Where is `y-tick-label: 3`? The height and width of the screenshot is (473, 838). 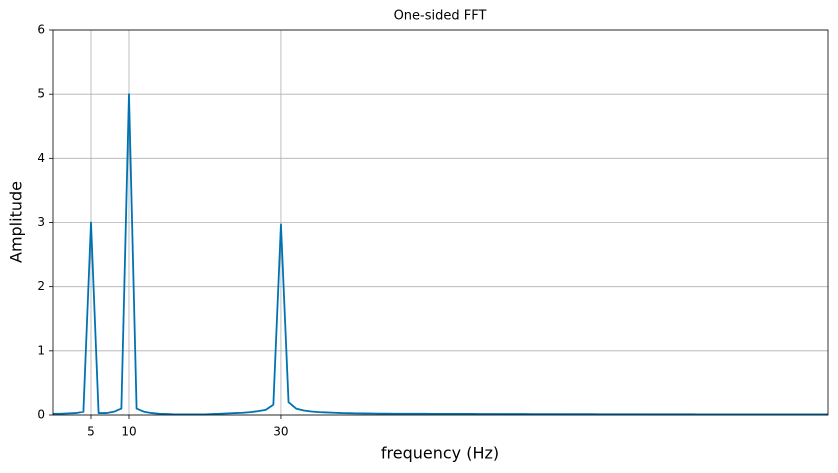
y-tick-label: 3 is located at coordinates (41, 222).